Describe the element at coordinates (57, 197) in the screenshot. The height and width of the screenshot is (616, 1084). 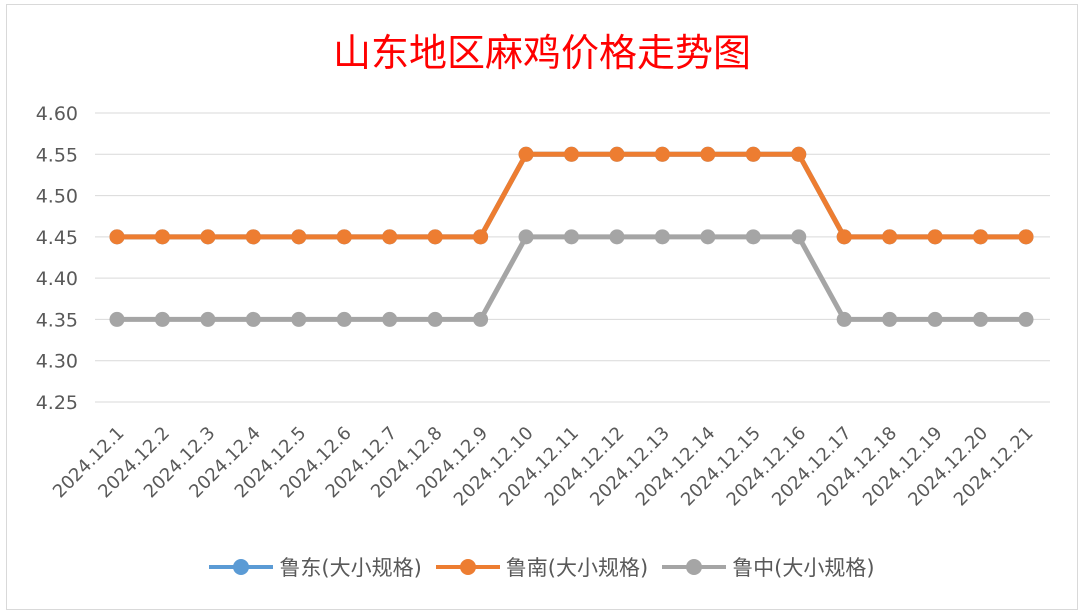
I see `y-tick-label: 4.50` at that location.